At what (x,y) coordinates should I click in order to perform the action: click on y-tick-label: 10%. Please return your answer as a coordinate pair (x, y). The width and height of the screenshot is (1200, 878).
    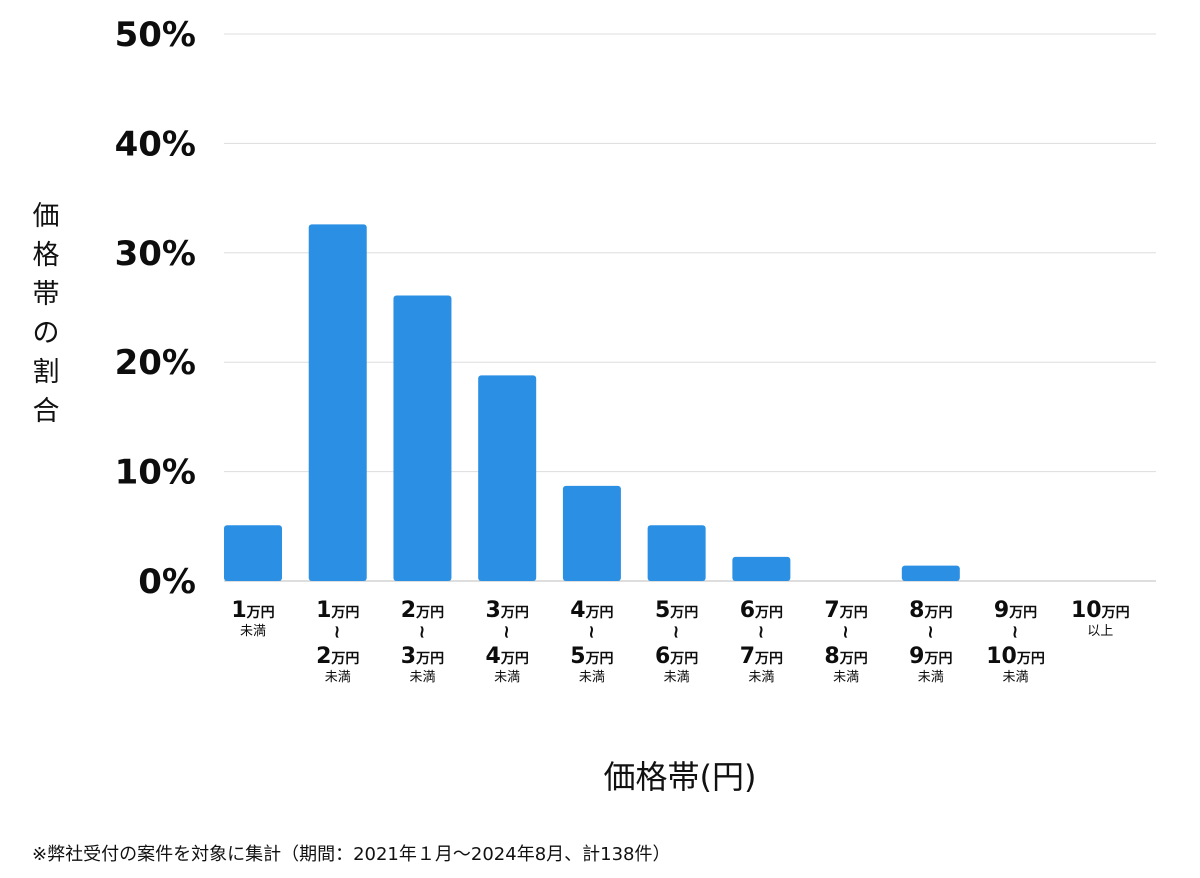
    Looking at the image, I should click on (155, 473).